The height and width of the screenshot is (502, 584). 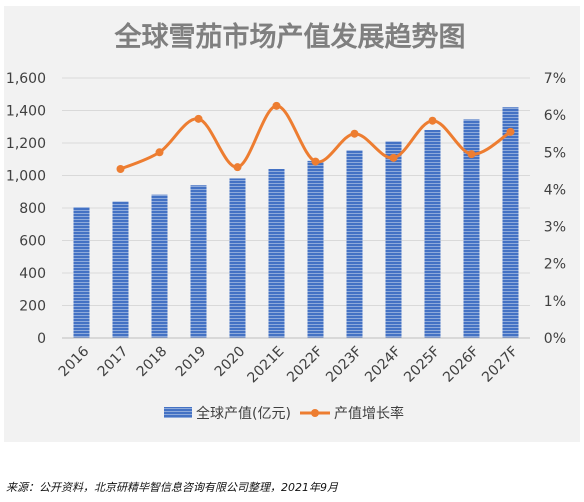 I want to click on growth-point-2024F, so click(x=393, y=157).